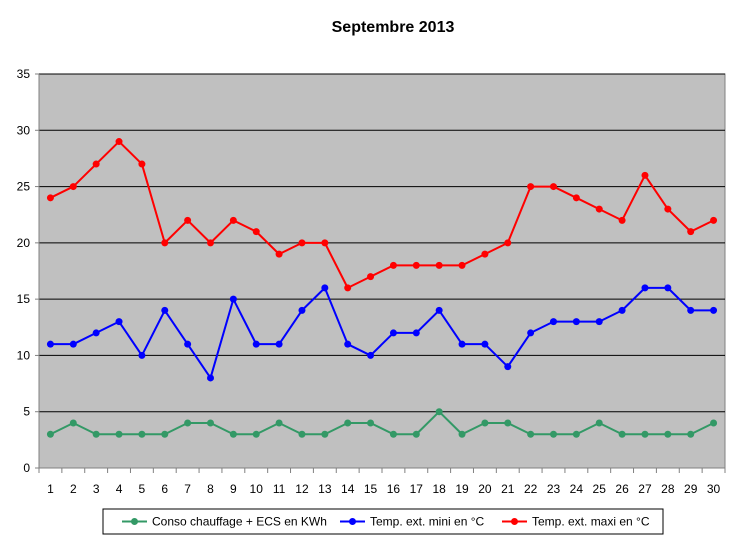 The width and height of the screenshot is (736, 540). What do you see at coordinates (371, 489) in the screenshot?
I see `x-tick-label: 15` at bounding box center [371, 489].